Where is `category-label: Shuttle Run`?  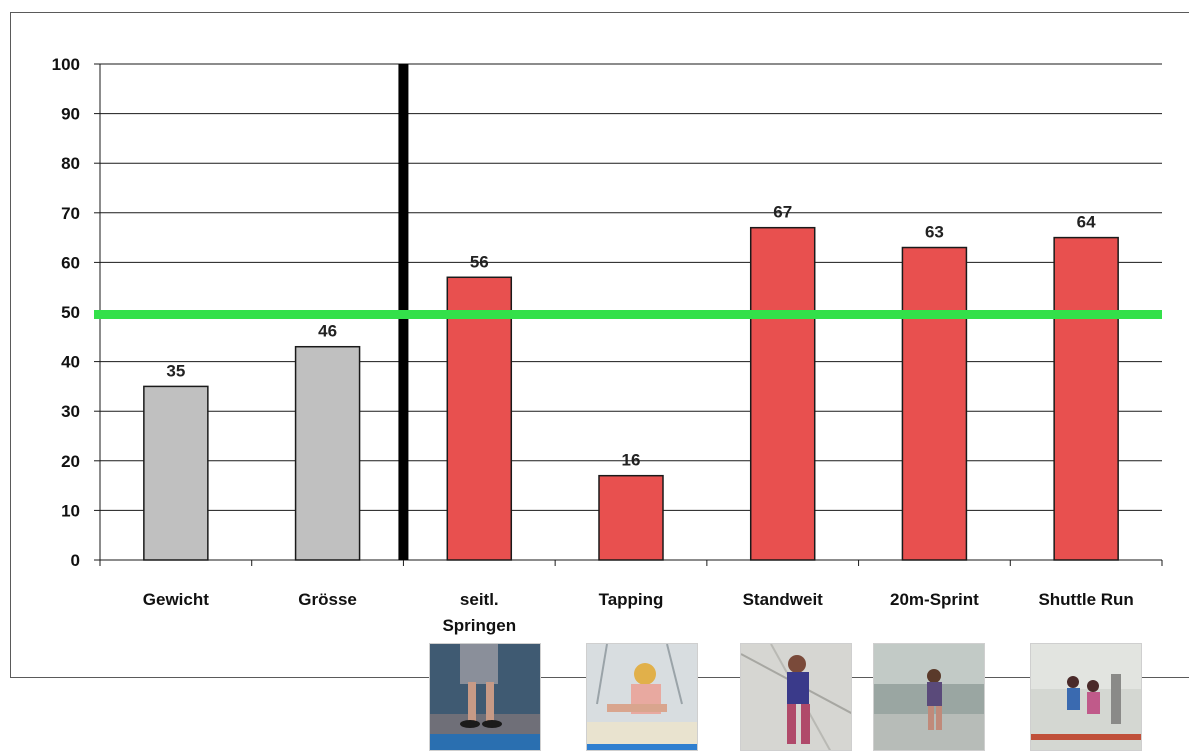 category-label: Shuttle Run is located at coordinates (1085, 599).